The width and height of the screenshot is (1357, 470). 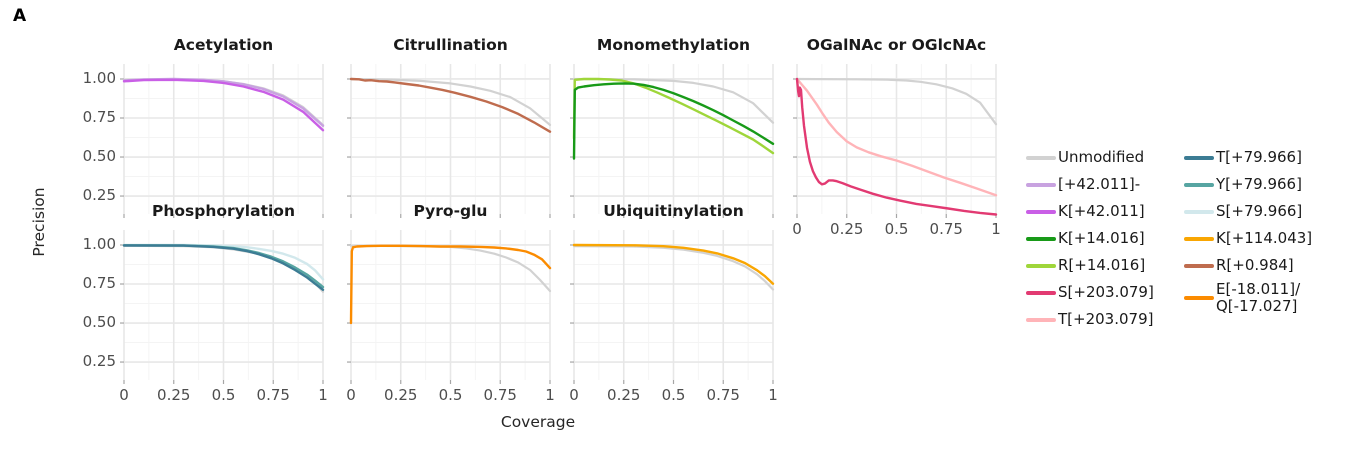 What do you see at coordinates (1258, 297) in the screenshot?
I see `legend-label: E[-18.011]/ Q[-17.027]` at bounding box center [1258, 297].